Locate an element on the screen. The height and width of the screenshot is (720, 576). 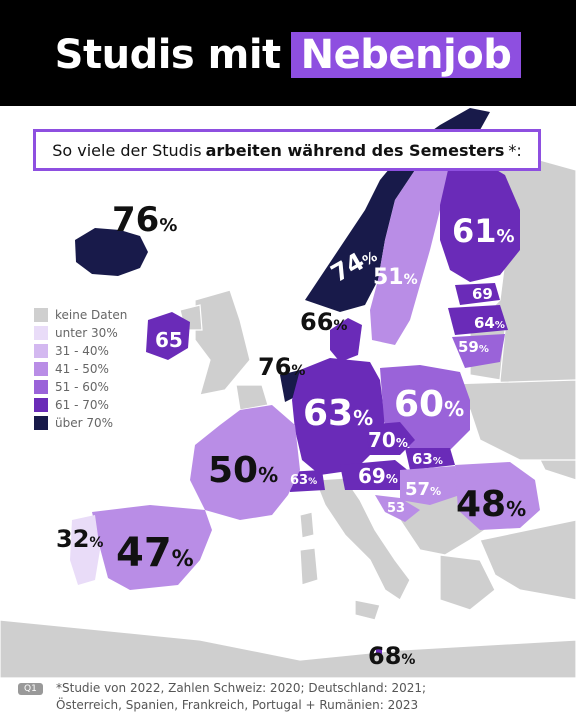
label-latvia: 64% is located at coordinates (489, 323).